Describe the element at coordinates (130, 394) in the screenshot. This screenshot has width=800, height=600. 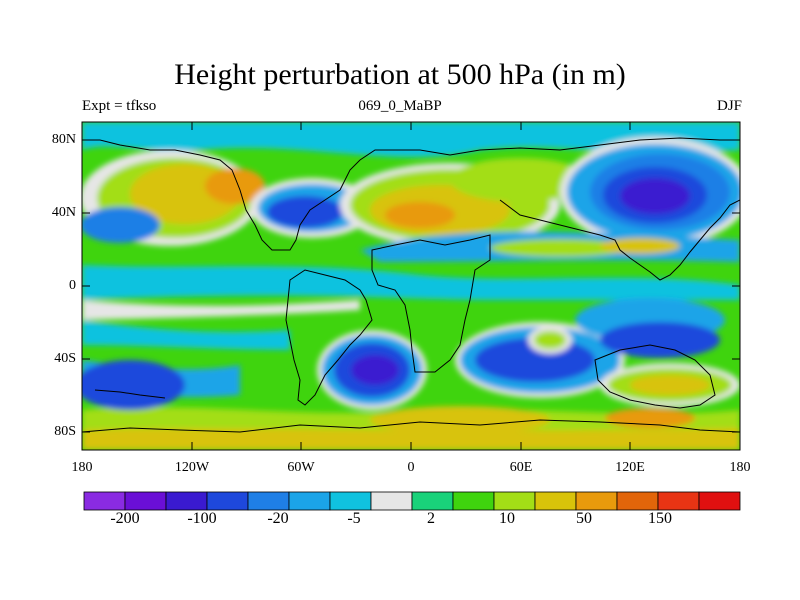
I see `s-pacific-coast` at that location.